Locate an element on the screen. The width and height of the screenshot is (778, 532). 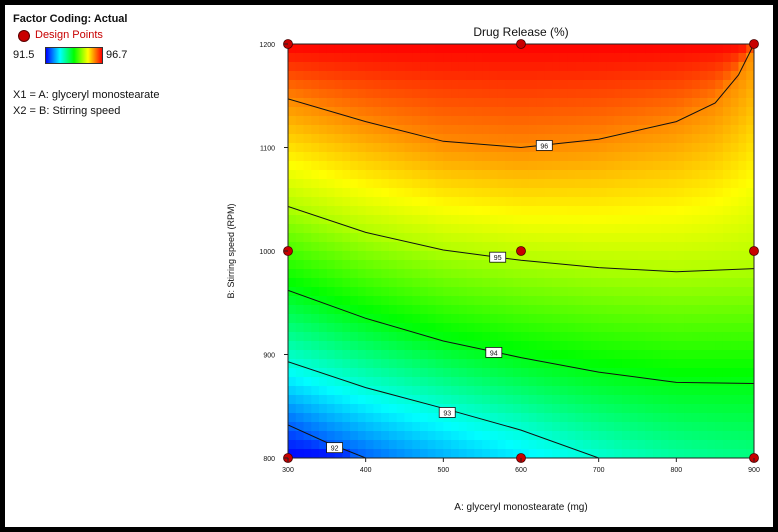
x-tick-label: 700 is located at coordinates (599, 470).